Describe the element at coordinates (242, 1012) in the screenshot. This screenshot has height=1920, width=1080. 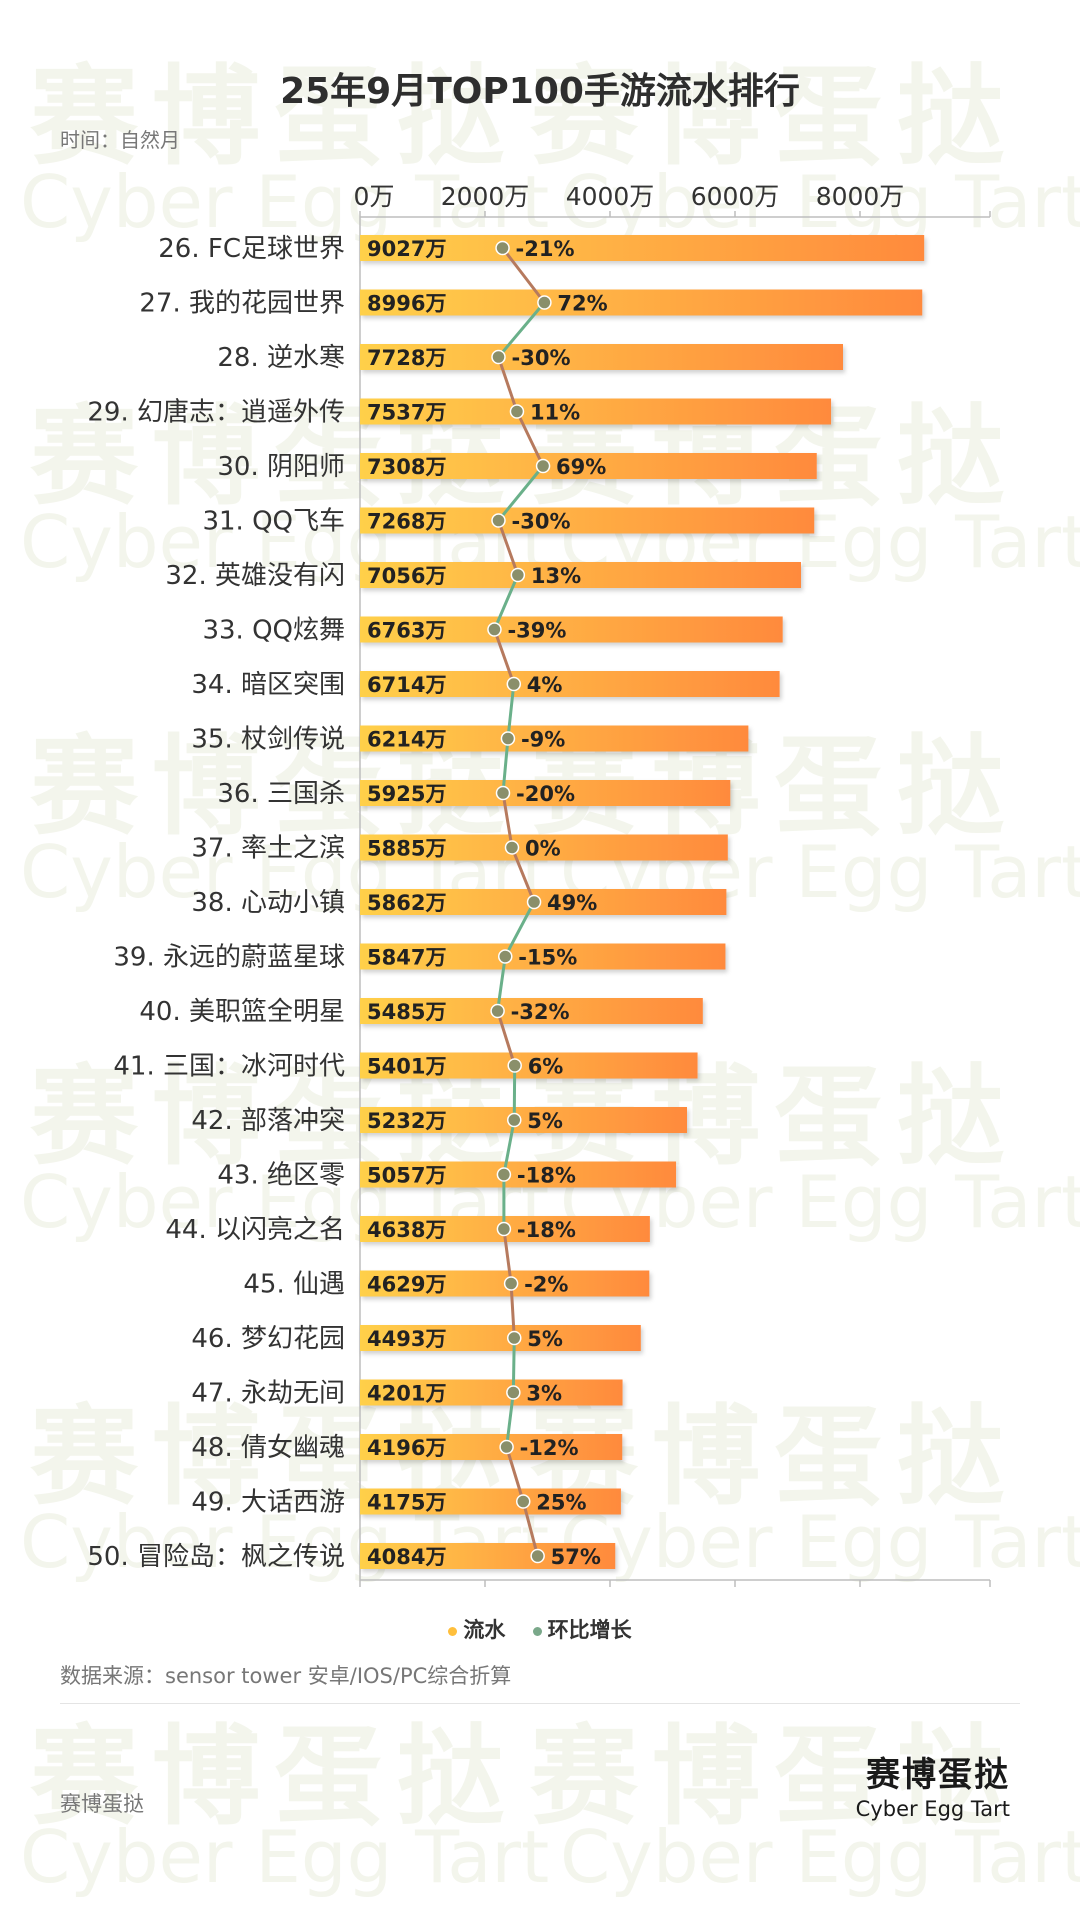
I see `category-label: 40. 美职篮全明星` at that location.